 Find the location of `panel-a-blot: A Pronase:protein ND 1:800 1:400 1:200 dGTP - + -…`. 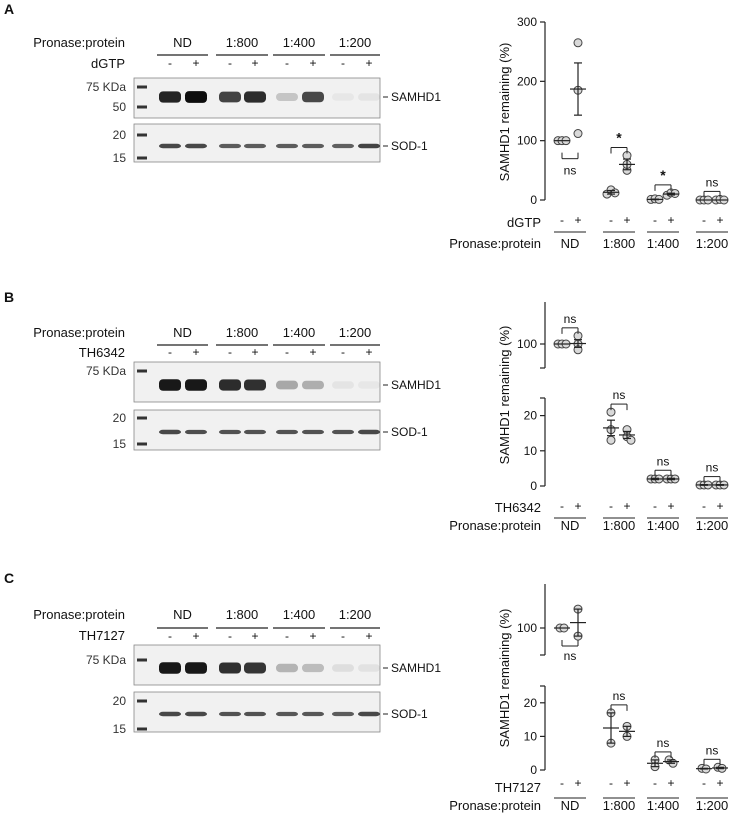

panel-a-blot: A Pronase:protein ND 1:800 1:400 1:200 dGTP - + -… is located at coordinates (222, 83).